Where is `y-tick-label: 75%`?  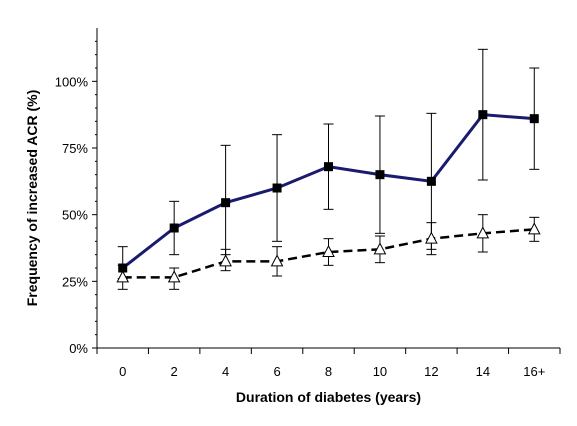 y-tick-label: 75% is located at coordinates (75, 148).